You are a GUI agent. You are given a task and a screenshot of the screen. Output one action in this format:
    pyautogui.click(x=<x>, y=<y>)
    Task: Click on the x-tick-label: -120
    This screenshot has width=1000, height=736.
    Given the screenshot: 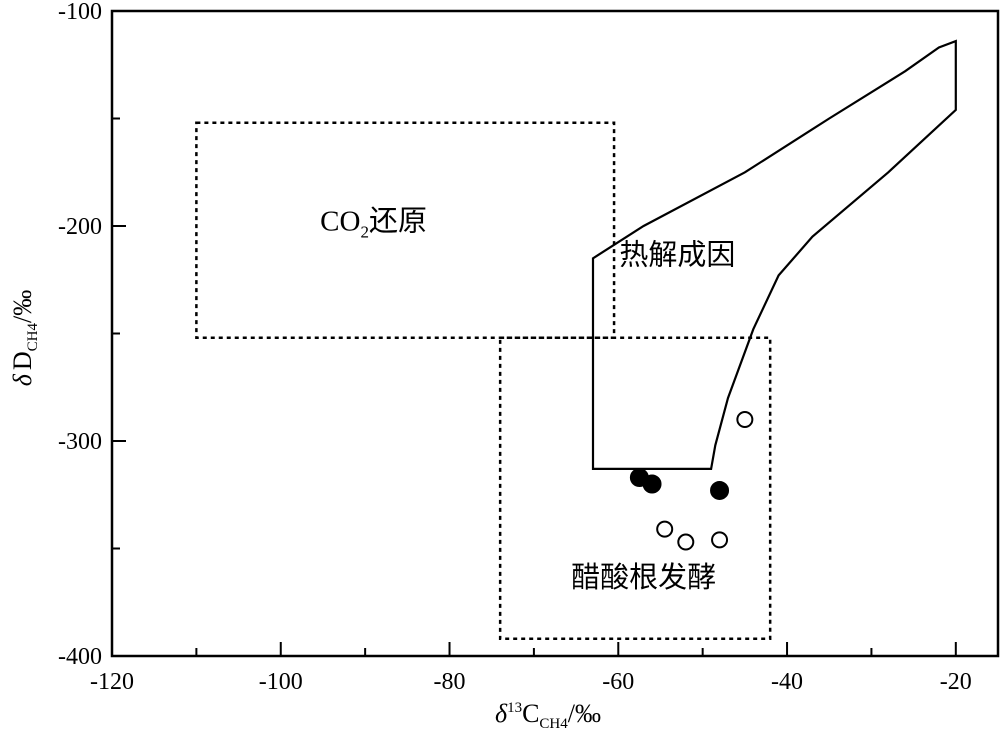 What is the action you would take?
    pyautogui.click(x=112, y=682)
    